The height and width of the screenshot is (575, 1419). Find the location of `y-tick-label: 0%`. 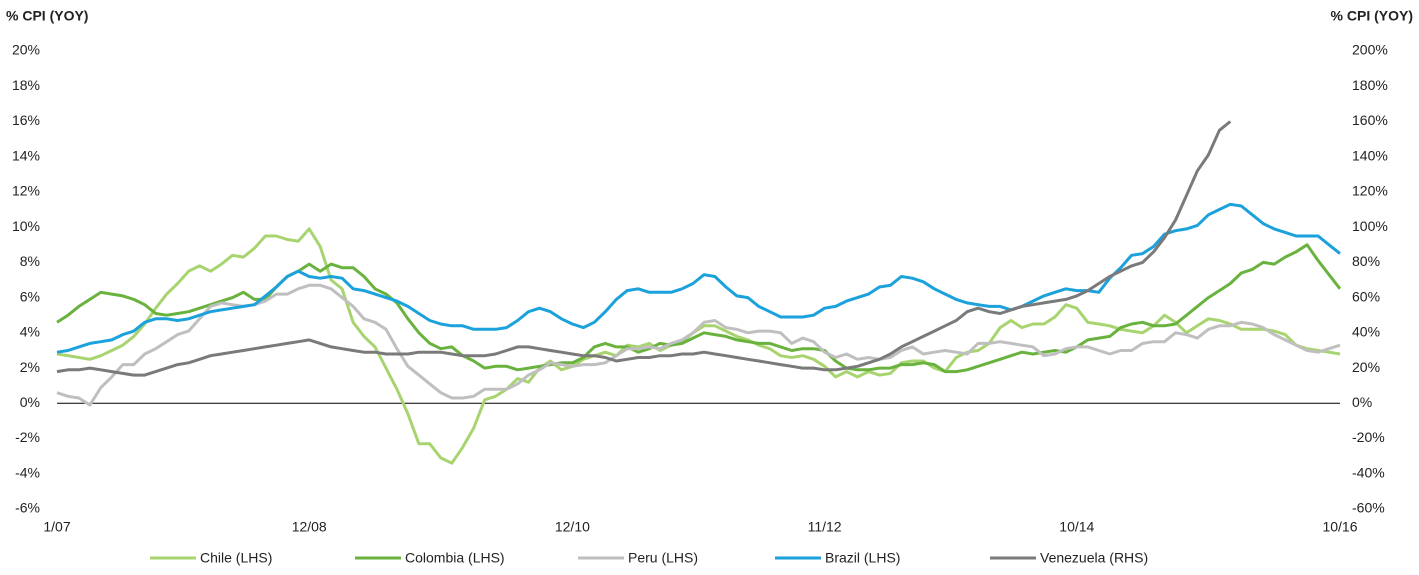

y-tick-label: 0% is located at coordinates (30, 402).